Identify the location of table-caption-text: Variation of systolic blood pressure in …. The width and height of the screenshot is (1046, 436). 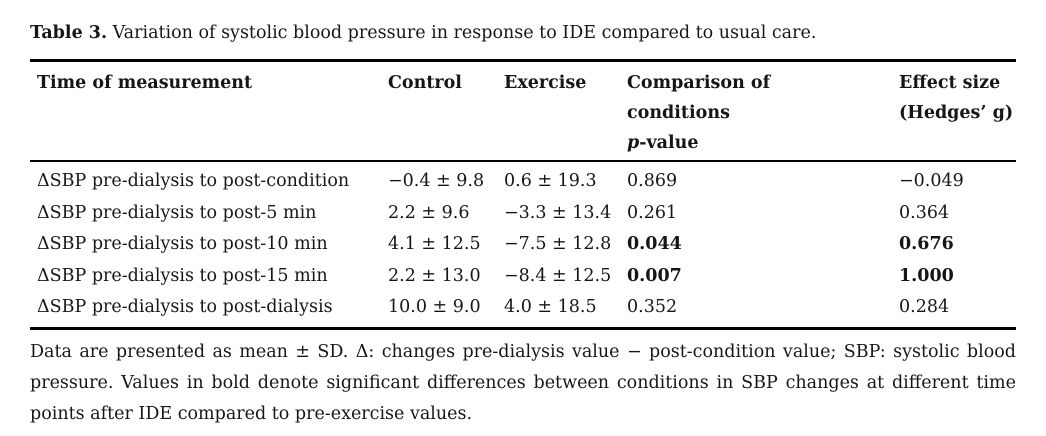
(462, 33).